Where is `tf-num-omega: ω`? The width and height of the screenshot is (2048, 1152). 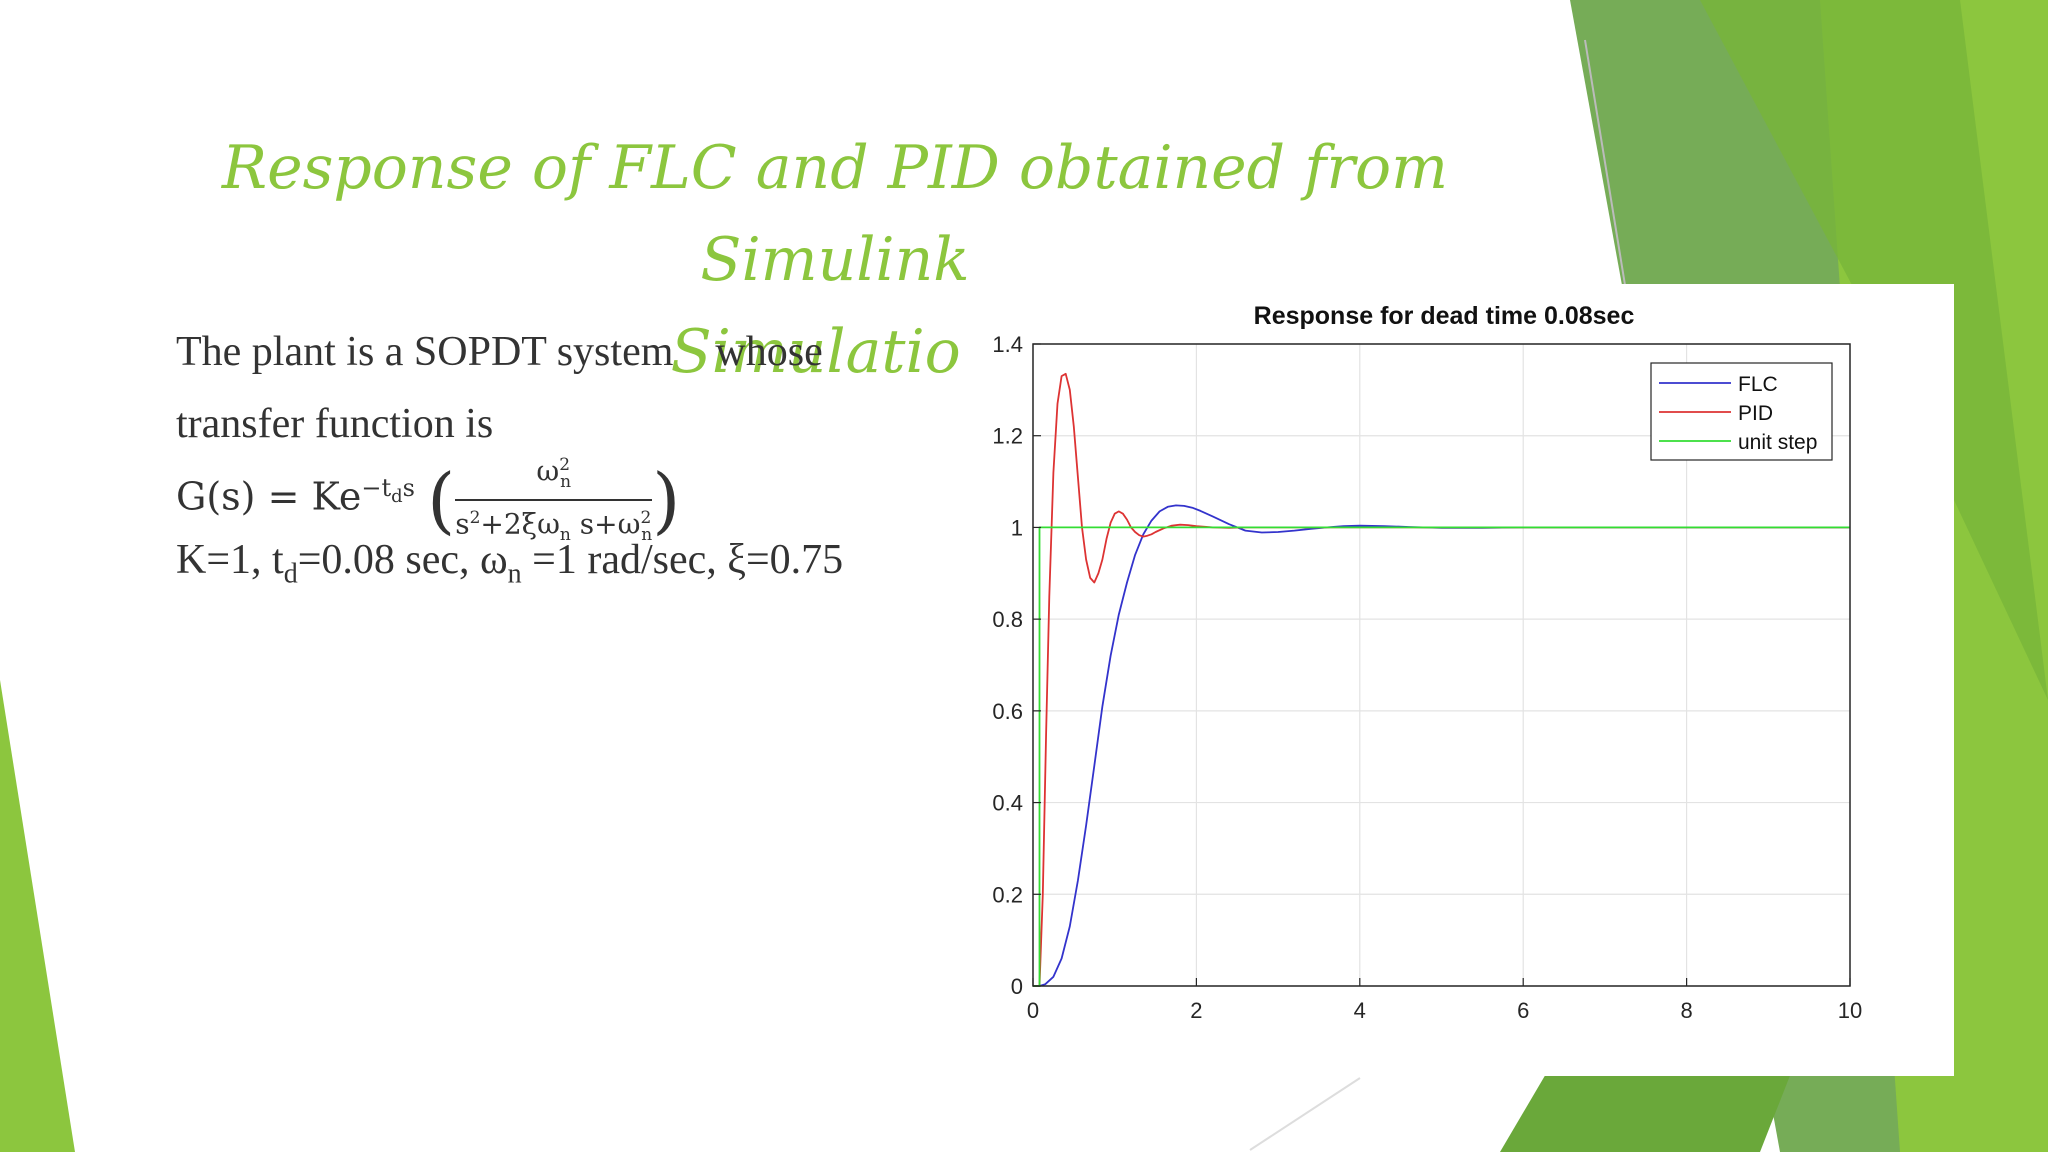
tf-num-omega: ω is located at coordinates (548, 471).